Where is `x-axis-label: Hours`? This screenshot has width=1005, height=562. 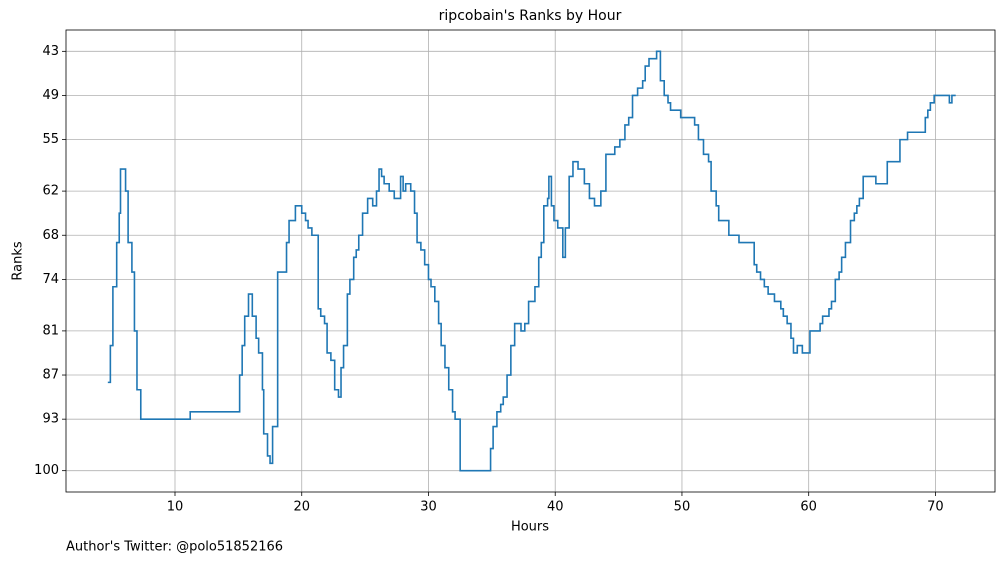
x-axis-label: Hours is located at coordinates (530, 527).